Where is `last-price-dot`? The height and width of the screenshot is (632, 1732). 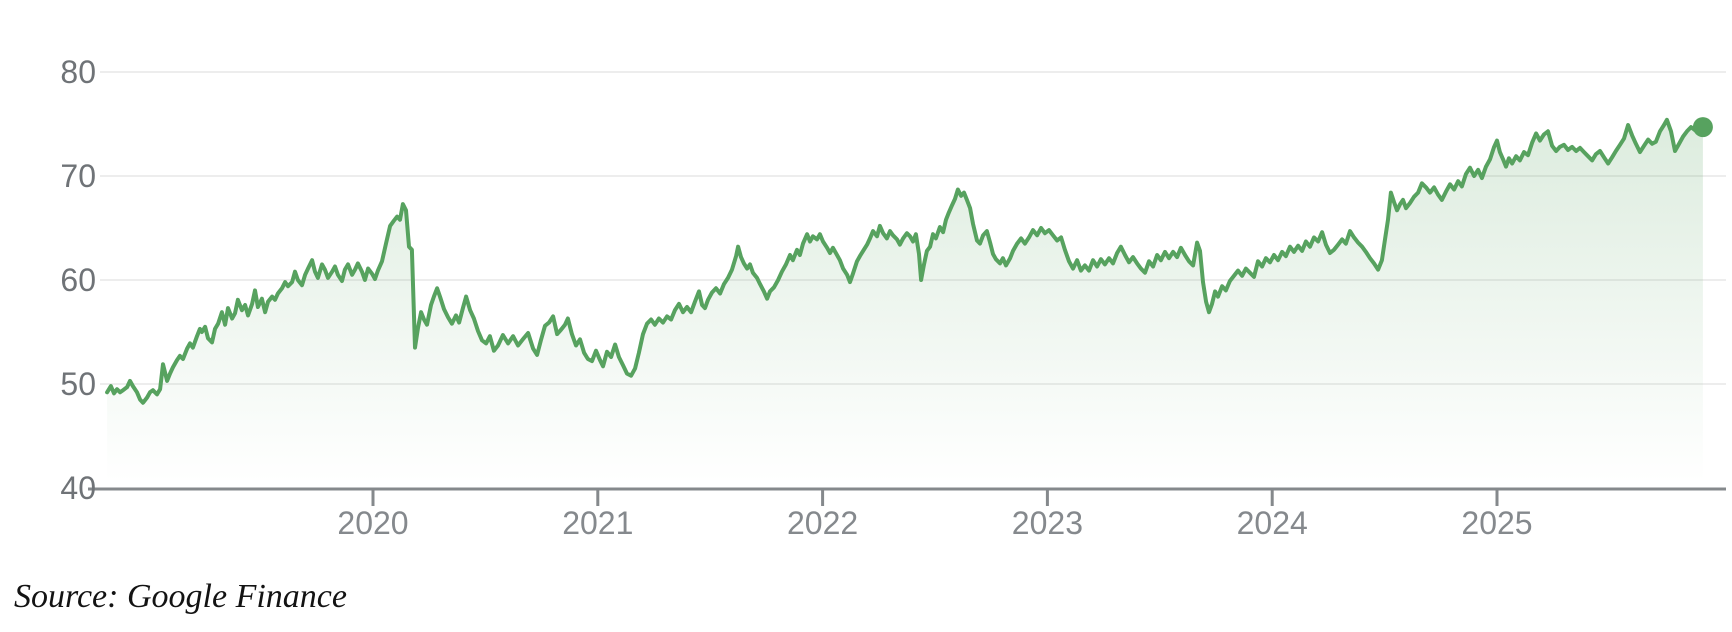
last-price-dot is located at coordinates (1702, 127).